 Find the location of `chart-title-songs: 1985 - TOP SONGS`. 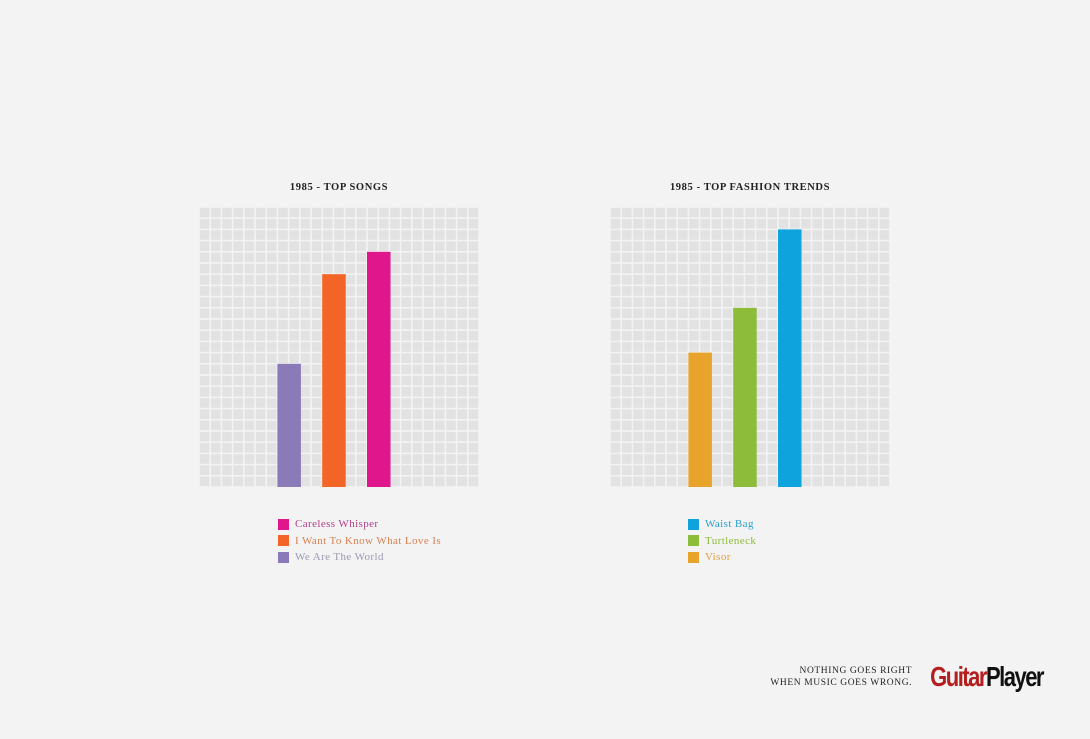

chart-title-songs: 1985 - TOP SONGS is located at coordinates (339, 187).